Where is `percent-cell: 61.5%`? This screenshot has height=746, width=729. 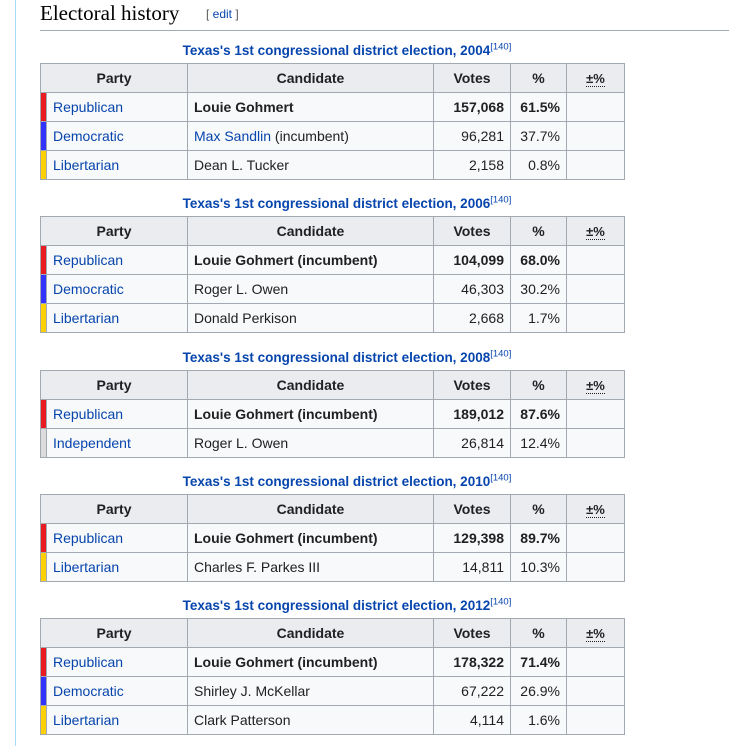
percent-cell: 61.5% is located at coordinates (538, 107).